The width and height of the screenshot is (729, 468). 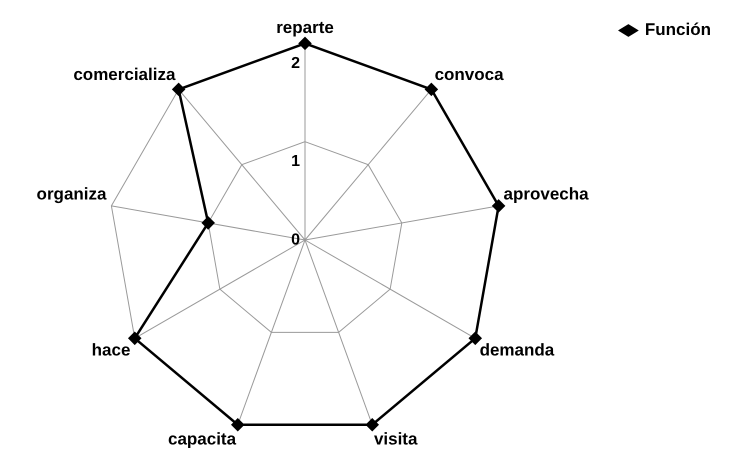 I want to click on spoke-label: aprovecha, so click(x=547, y=194).